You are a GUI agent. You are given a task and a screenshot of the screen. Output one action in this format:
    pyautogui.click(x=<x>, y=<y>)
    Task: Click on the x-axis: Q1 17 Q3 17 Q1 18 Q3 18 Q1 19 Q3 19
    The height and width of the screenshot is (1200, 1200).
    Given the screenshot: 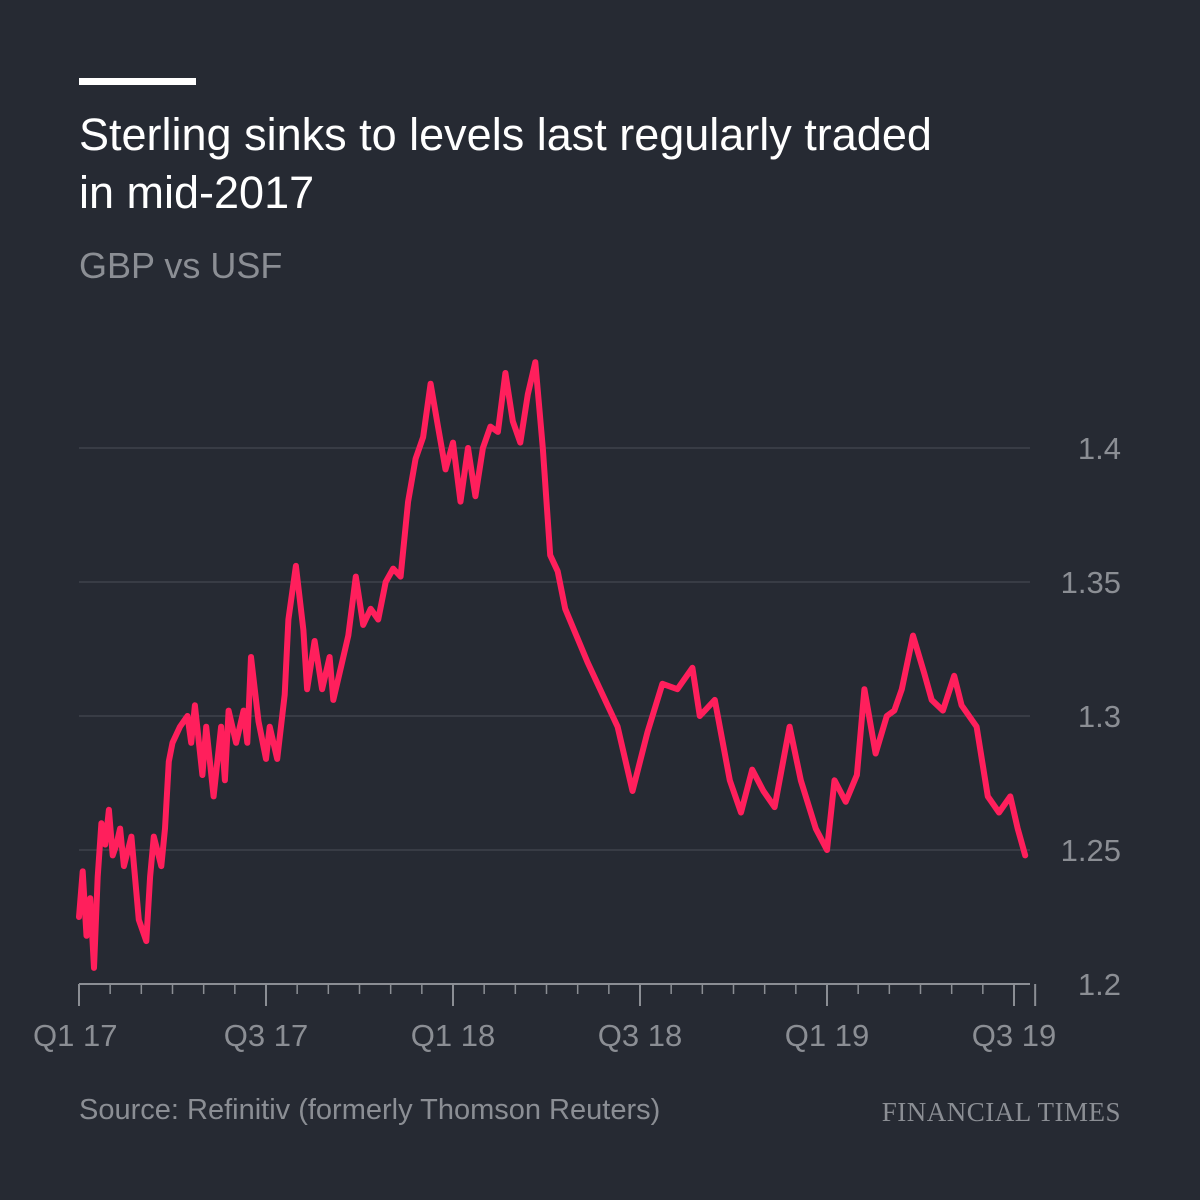 What is the action you would take?
    pyautogui.click(x=544, y=1018)
    